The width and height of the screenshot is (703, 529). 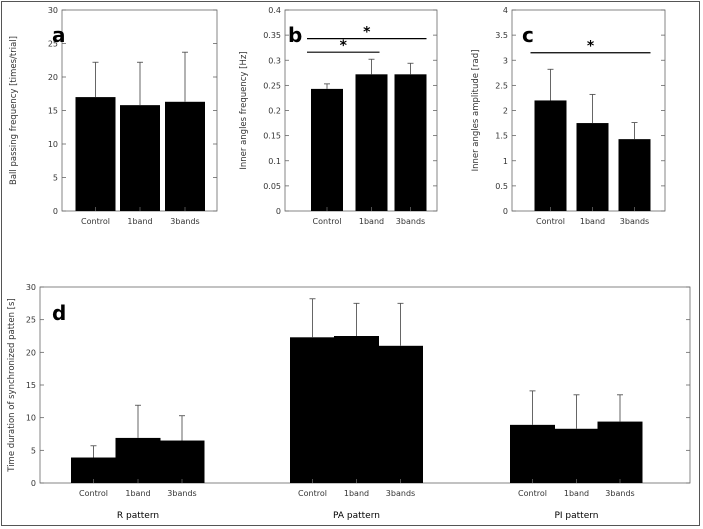 What do you see at coordinates (295, 35) in the screenshot?
I see `panel-letter: b` at bounding box center [295, 35].